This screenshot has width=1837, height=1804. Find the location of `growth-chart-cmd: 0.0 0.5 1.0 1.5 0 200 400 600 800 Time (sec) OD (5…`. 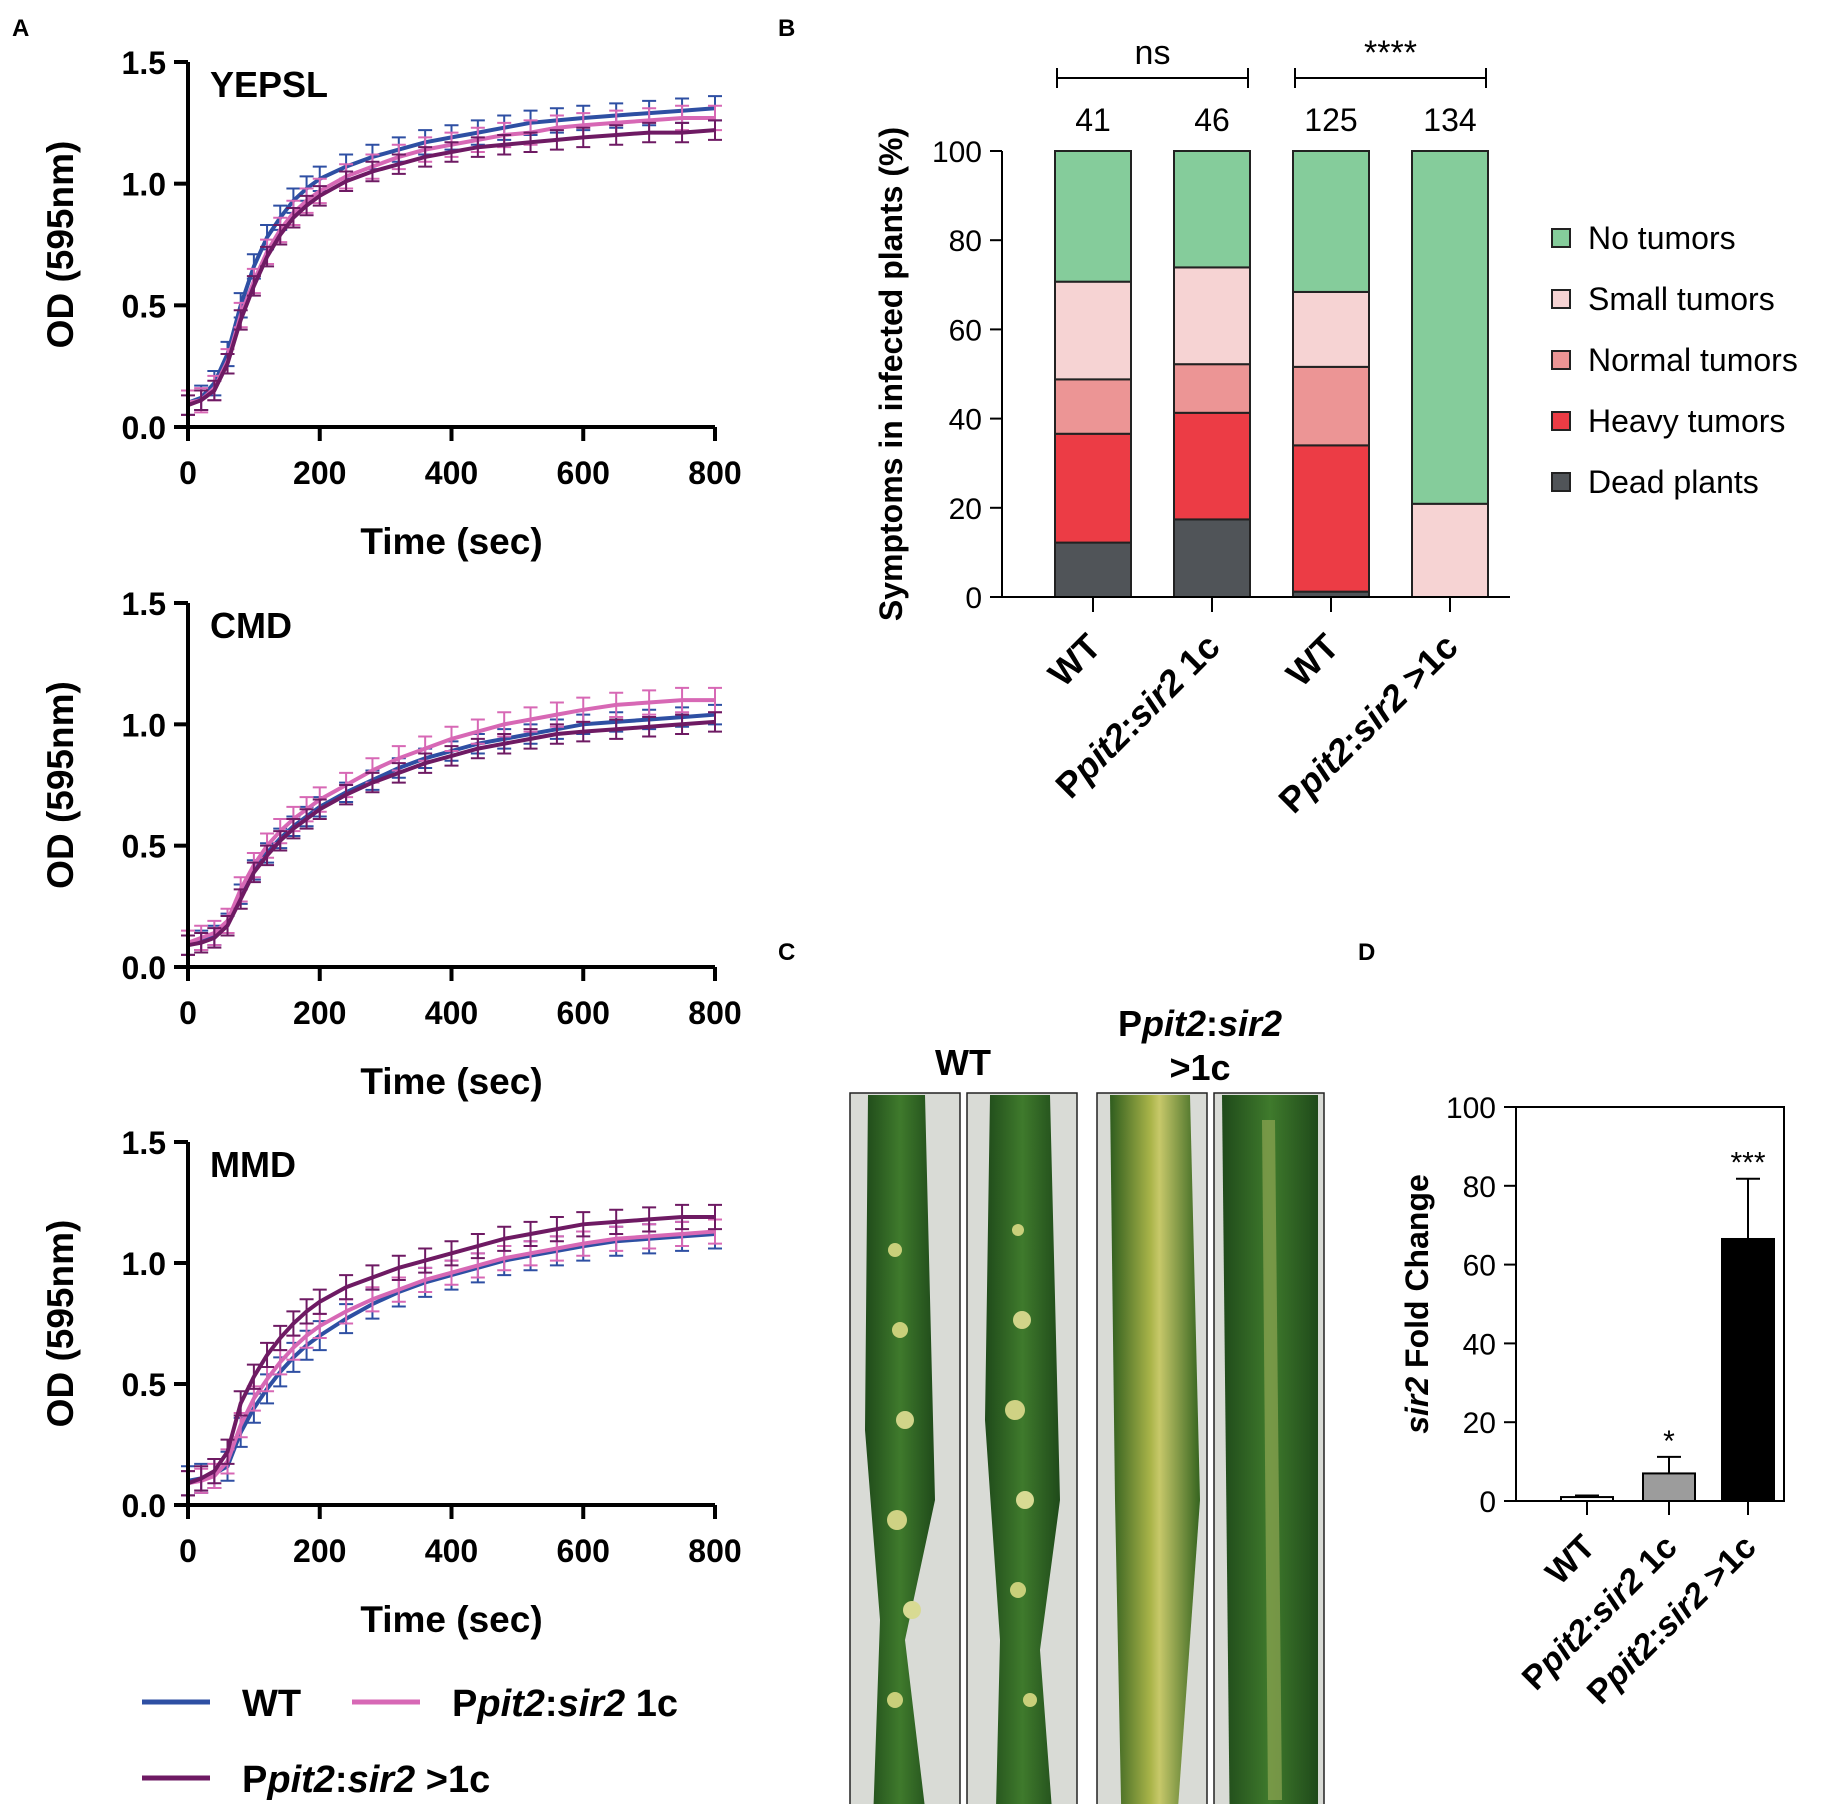

growth-chart-cmd: 0.0 0.5 1.0 1.5 0 200 400 600 800 Time (sec) OD (5… is located at coordinates (391, 844).